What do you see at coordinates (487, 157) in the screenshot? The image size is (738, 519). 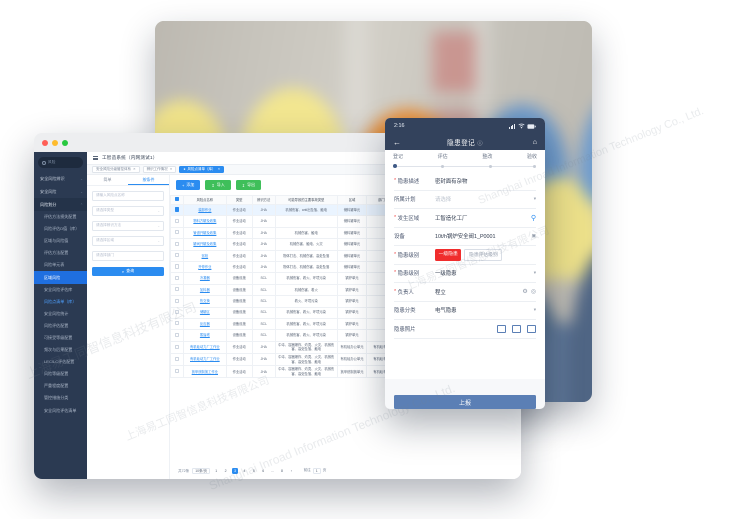 I see `step-label-2: 整改` at bounding box center [487, 157].